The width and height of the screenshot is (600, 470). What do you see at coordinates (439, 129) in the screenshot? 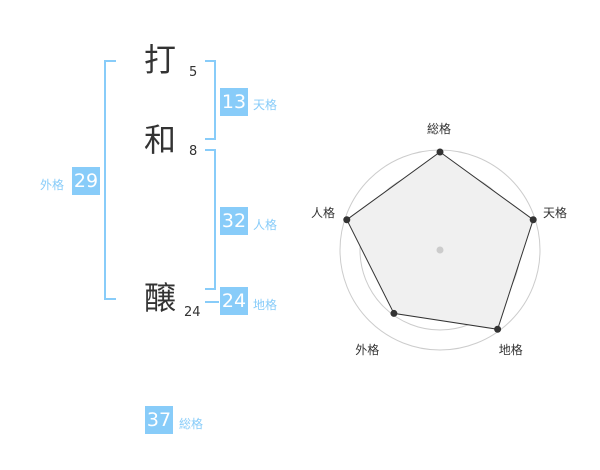
I see `radar-axis-label: 総格` at bounding box center [439, 129].